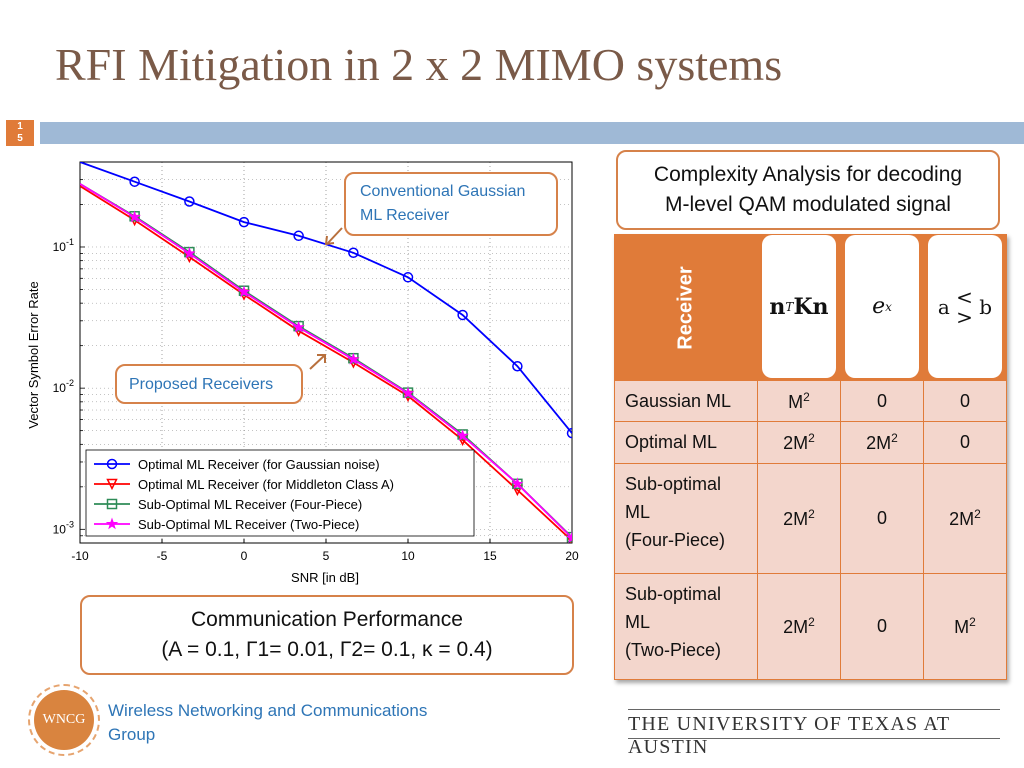  Describe the element at coordinates (244, 556) in the screenshot. I see `x-tick-label: 0` at that location.